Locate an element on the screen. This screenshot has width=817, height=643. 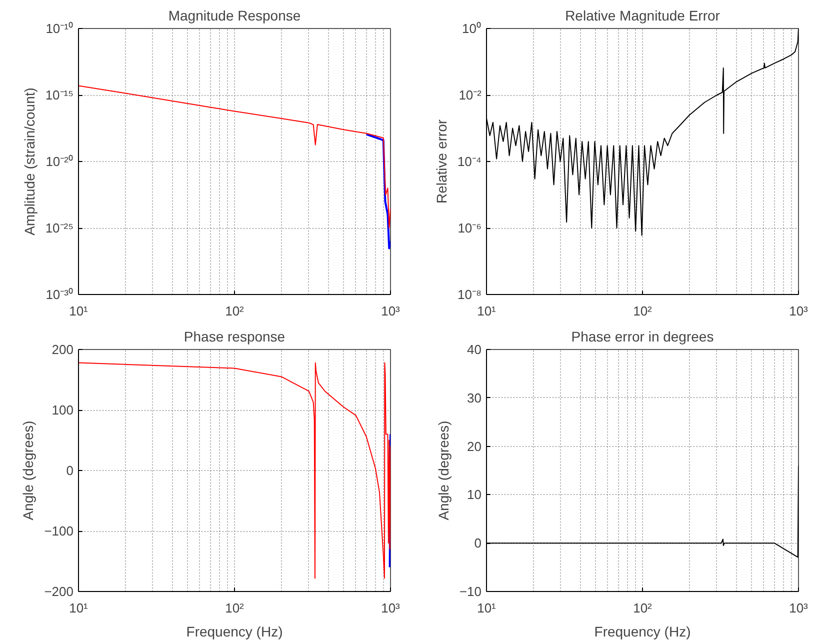
y-tick-label: 10⁻¹⁰ is located at coordinates (60, 28).